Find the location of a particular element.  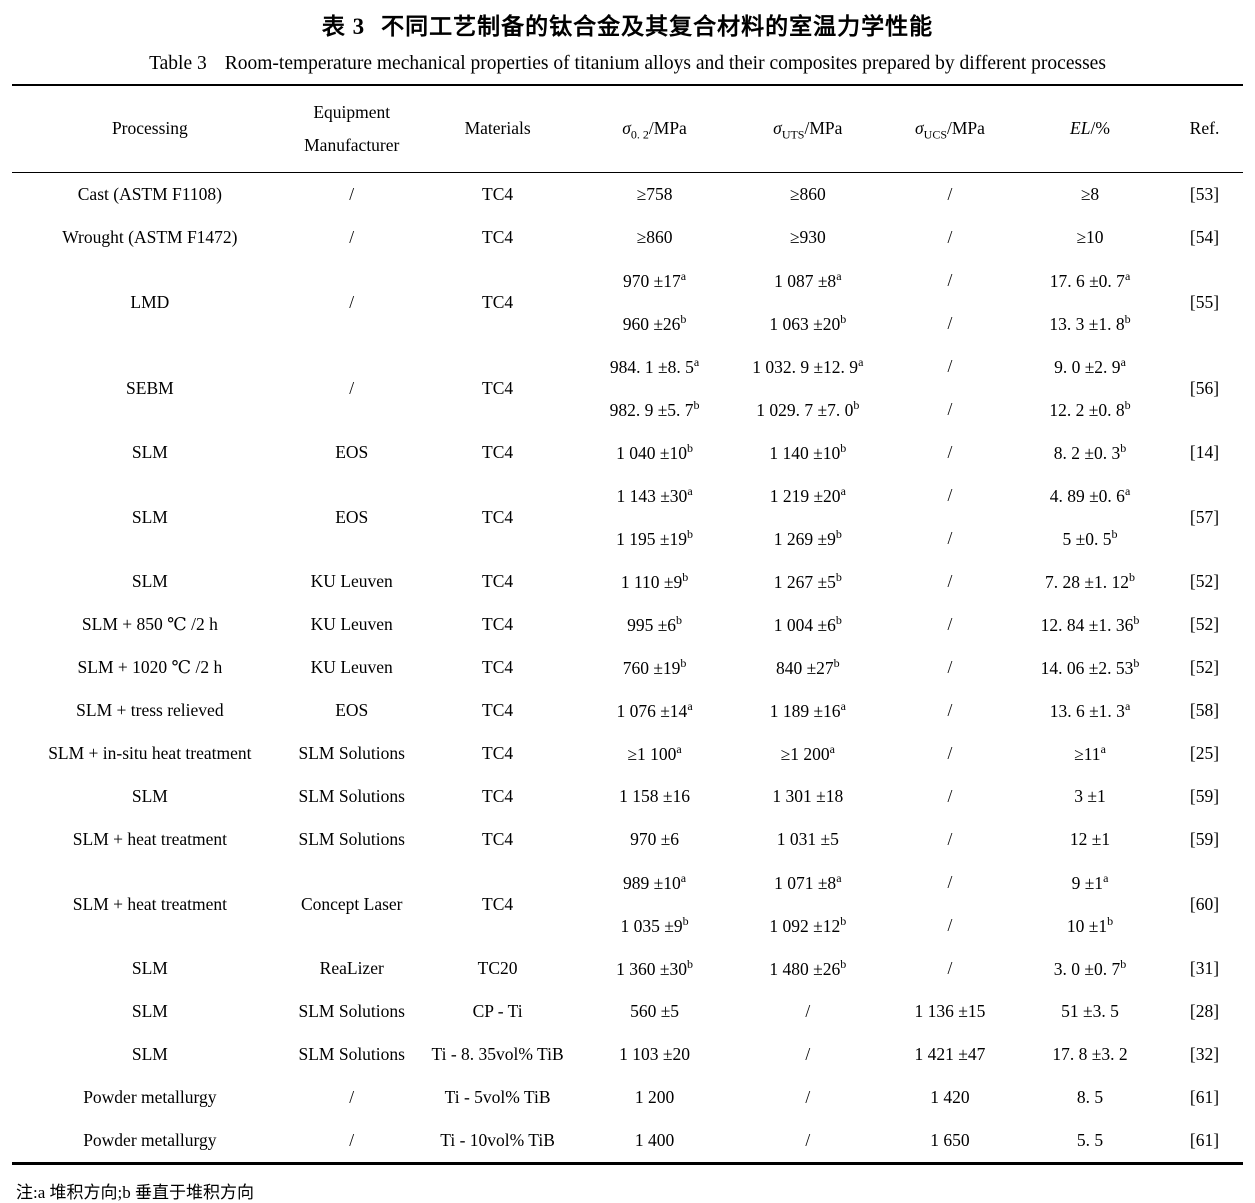

cell-sigmauts-value: 1 087 ±8a is located at coordinates (808, 280).